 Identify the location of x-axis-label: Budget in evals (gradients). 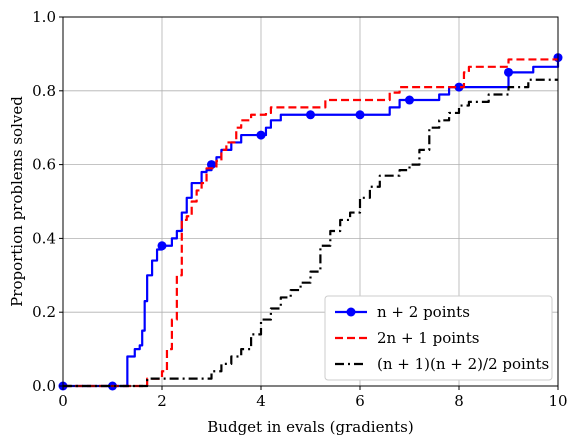
(310, 427).